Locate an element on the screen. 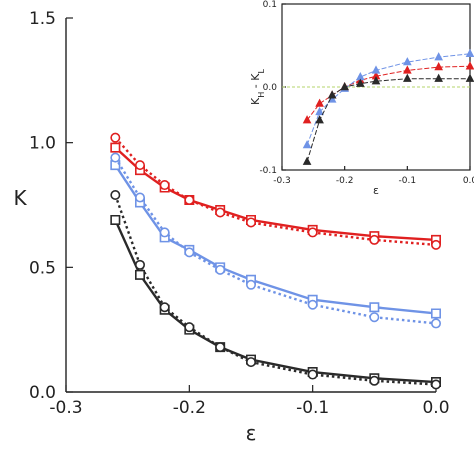 The width and height of the screenshot is (474, 453). inset-y-tick-label: 0.0 is located at coordinates (270, 88).